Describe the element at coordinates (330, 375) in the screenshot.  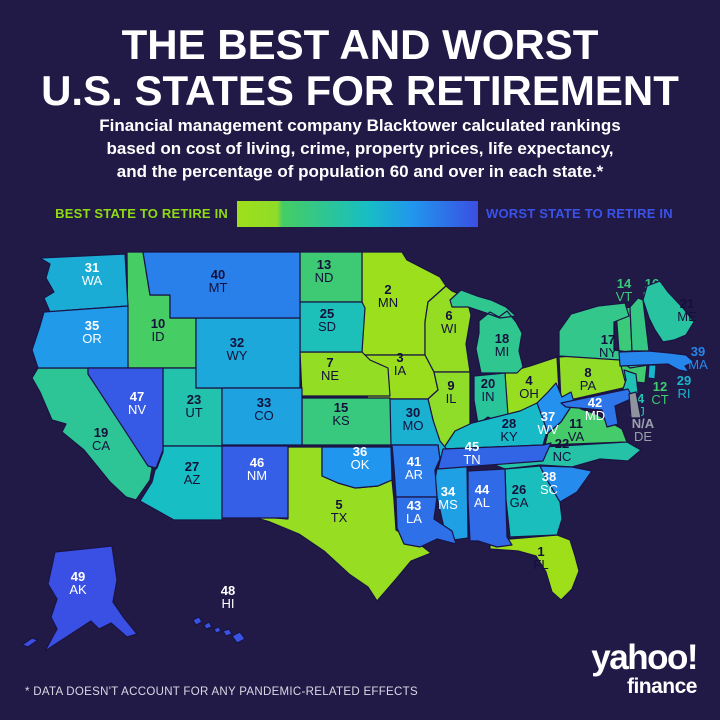
I see `state-label-NE: NE` at that location.